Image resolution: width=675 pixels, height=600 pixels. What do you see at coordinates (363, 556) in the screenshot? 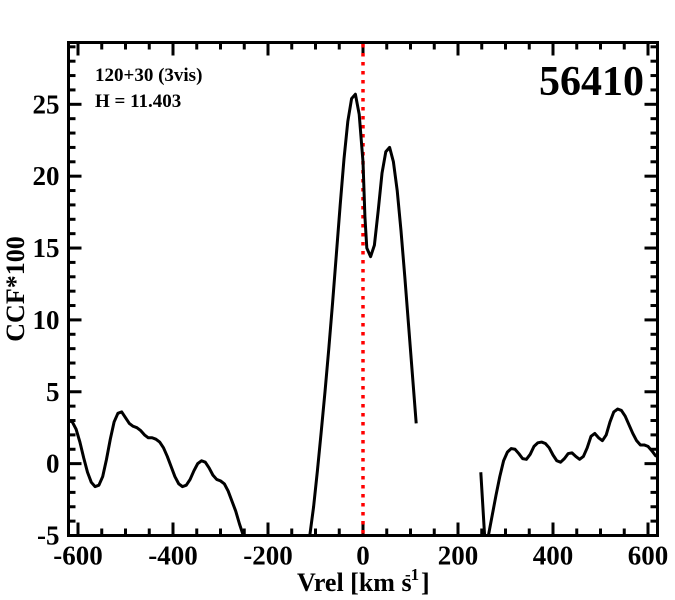
I see `x-tick-label: 0` at bounding box center [363, 556].